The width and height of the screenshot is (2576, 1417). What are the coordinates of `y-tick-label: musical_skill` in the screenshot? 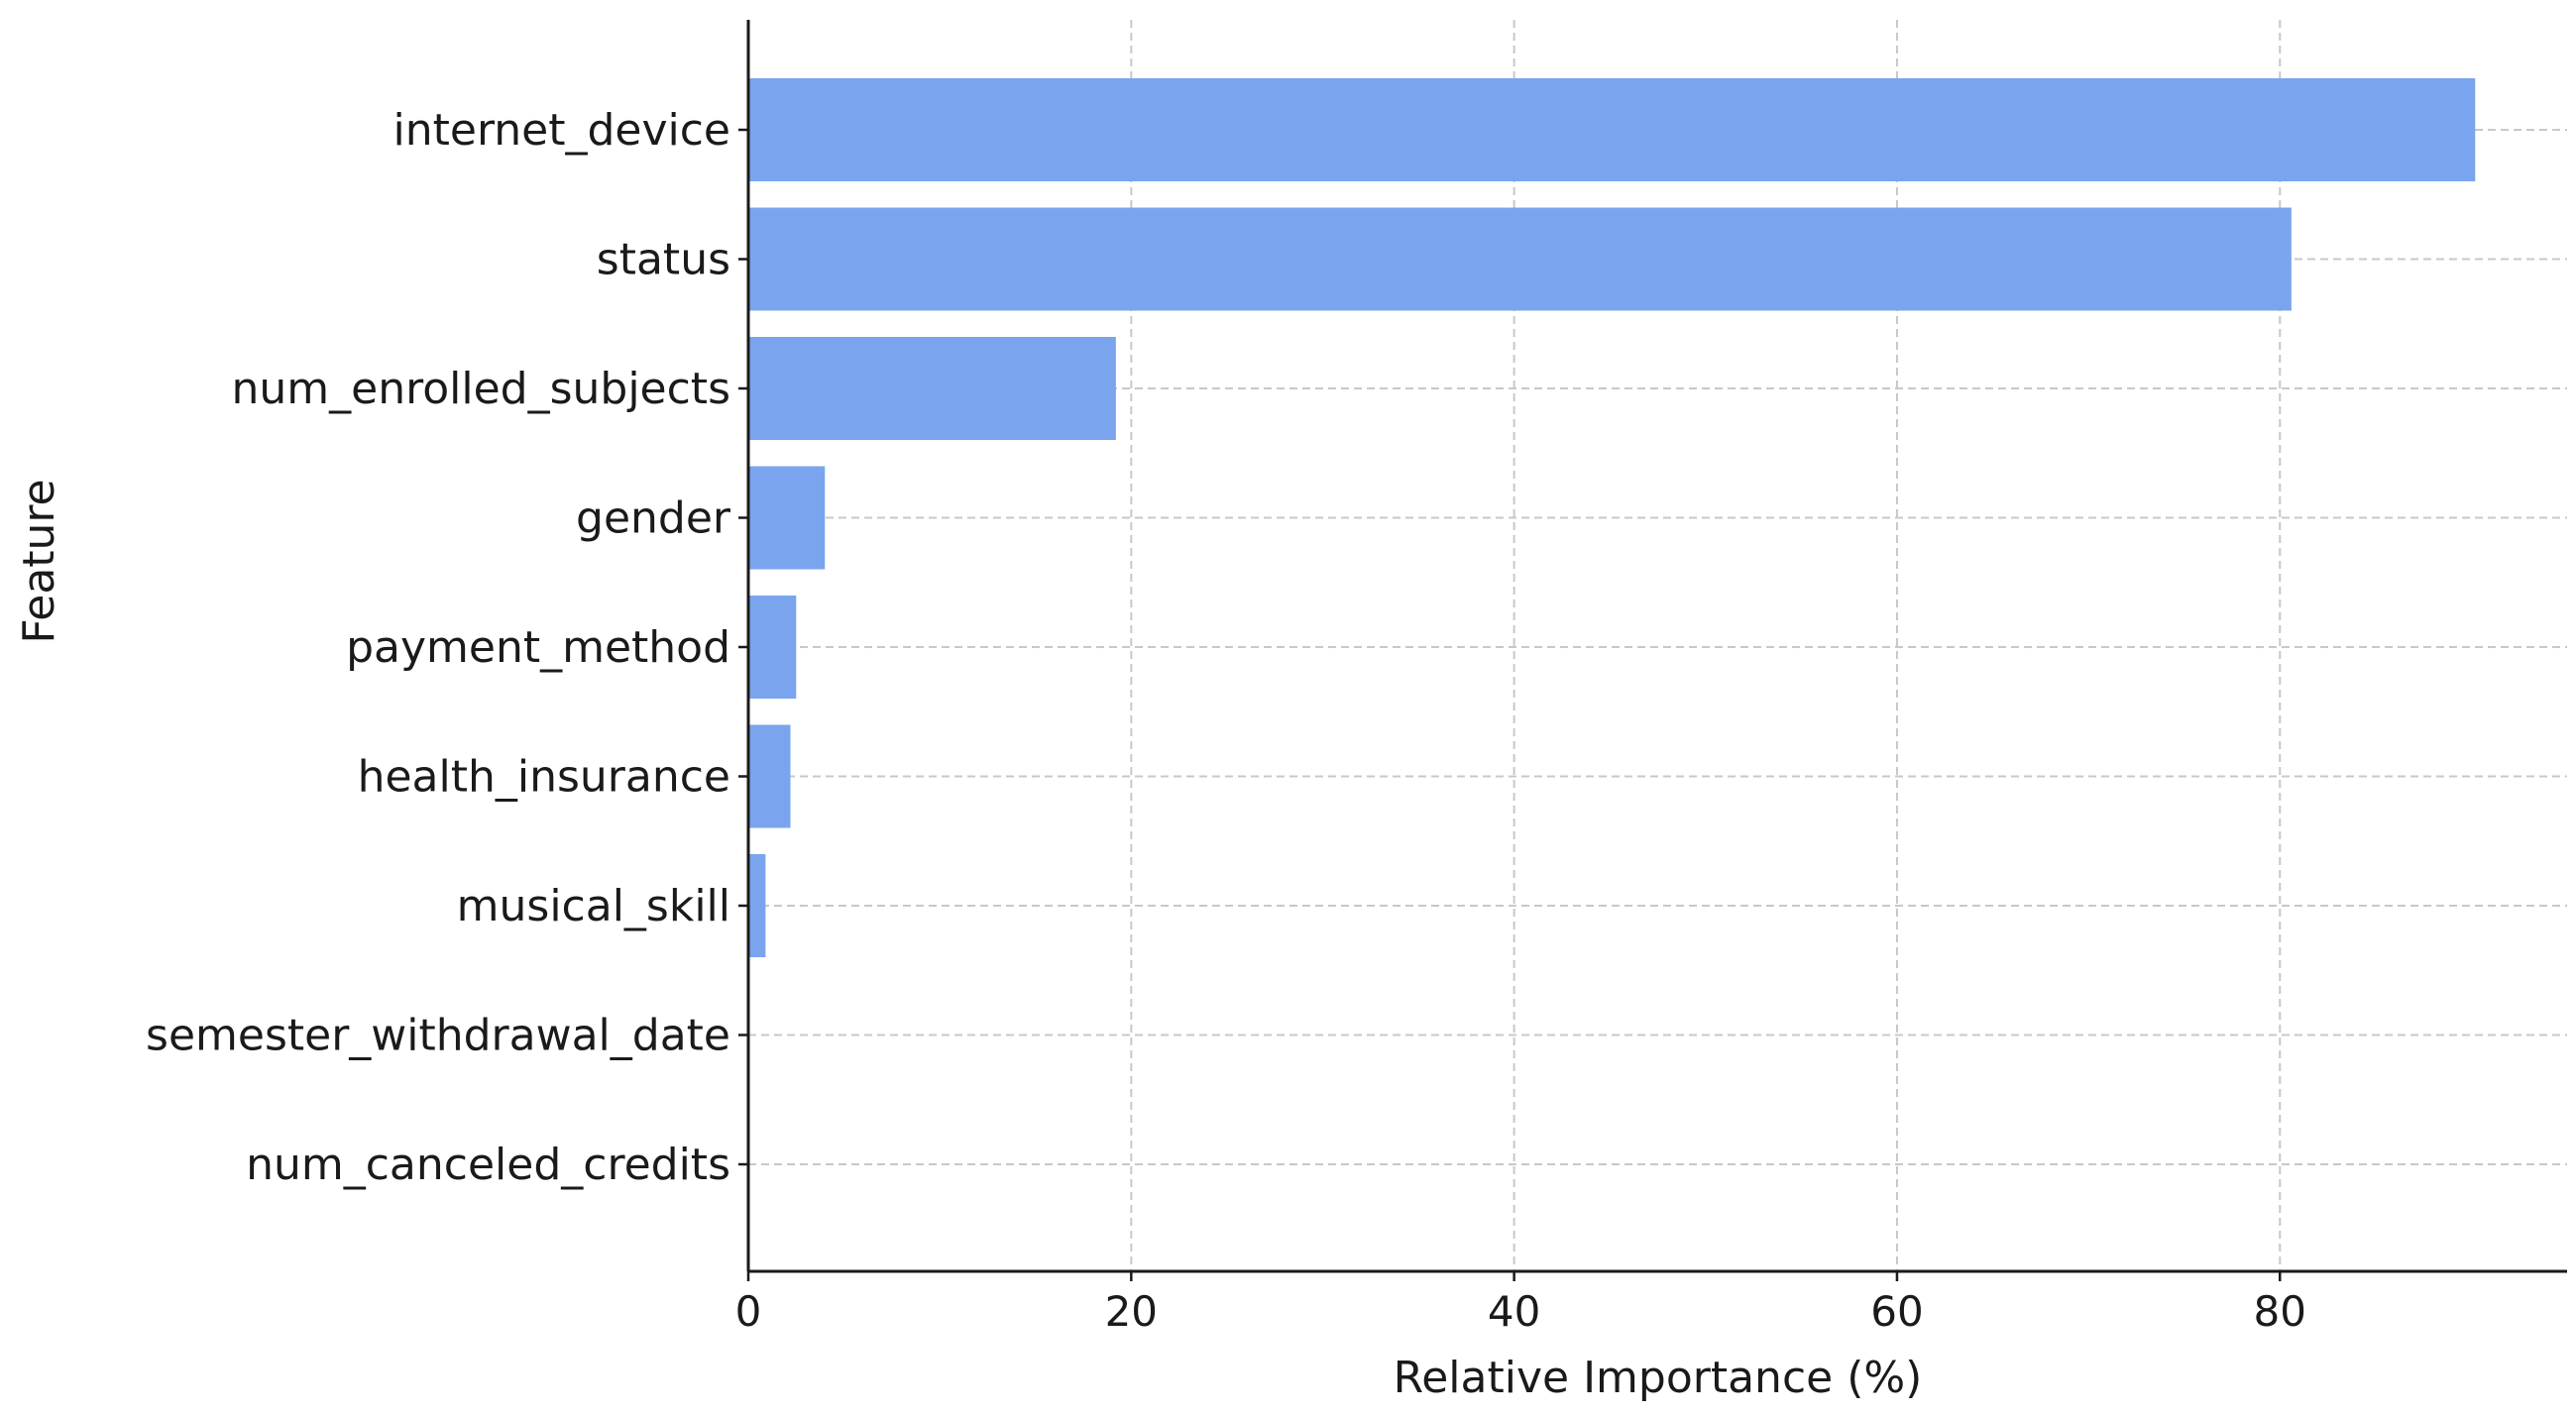 It's located at (593, 906).